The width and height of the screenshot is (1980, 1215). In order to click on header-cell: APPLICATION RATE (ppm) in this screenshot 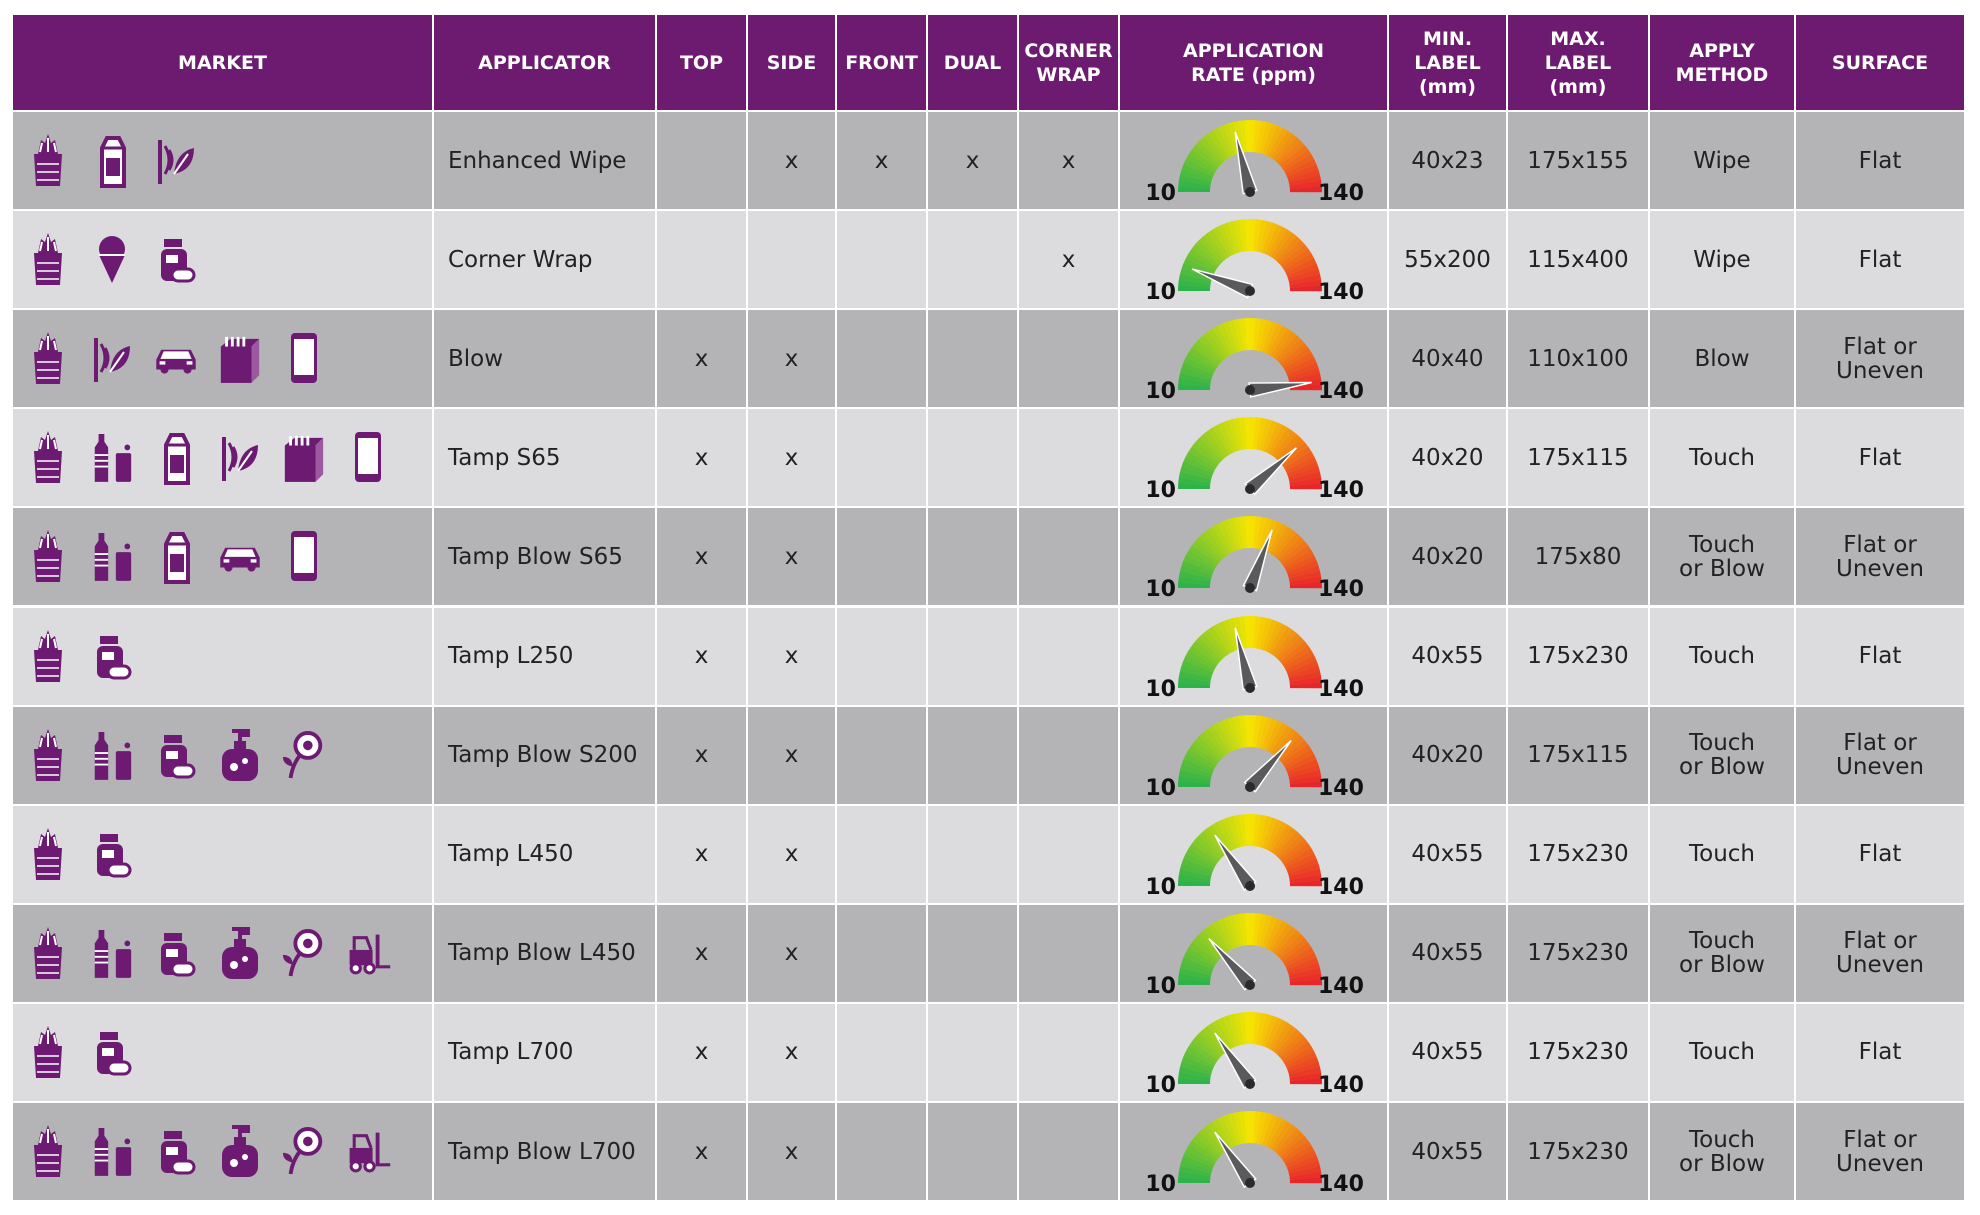, I will do `click(1254, 63)`.